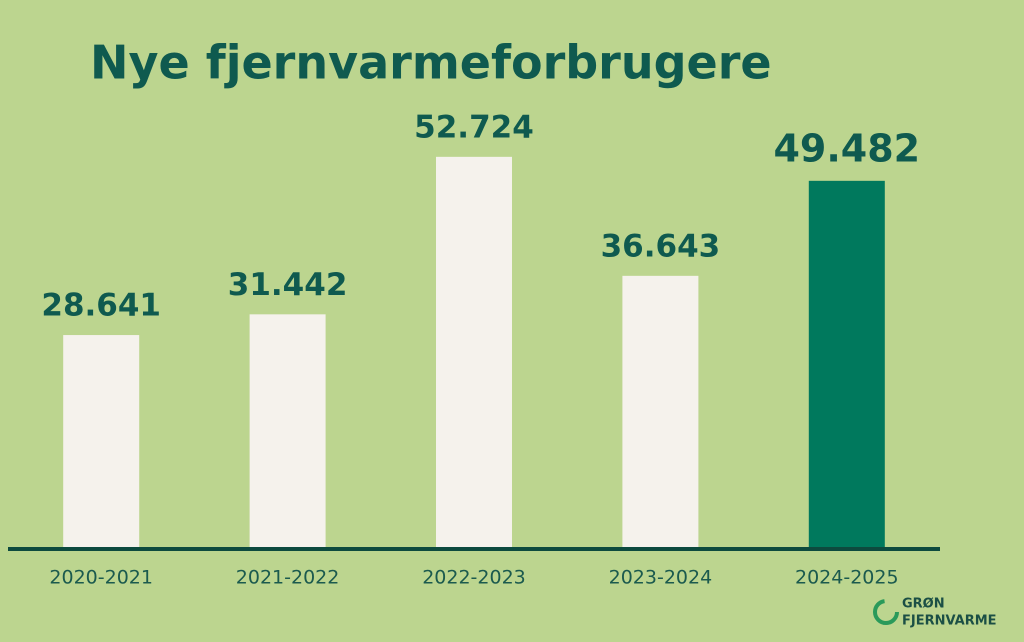 The height and width of the screenshot is (642, 1024). What do you see at coordinates (431, 63) in the screenshot?
I see `chart-title: Nye fjernvarmeforbrugere` at bounding box center [431, 63].